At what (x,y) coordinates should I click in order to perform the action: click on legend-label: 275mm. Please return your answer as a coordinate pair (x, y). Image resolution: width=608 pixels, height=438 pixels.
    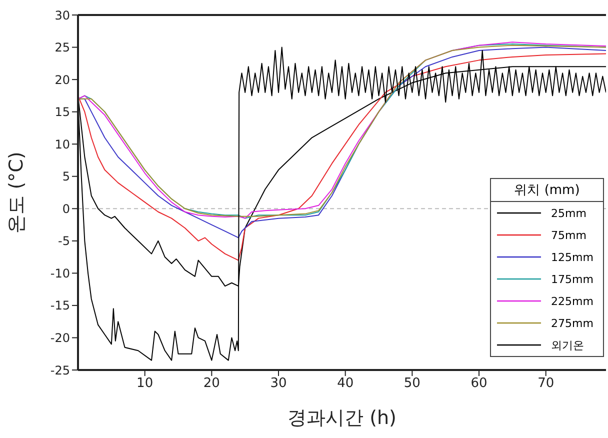
    Looking at the image, I should click on (572, 323).